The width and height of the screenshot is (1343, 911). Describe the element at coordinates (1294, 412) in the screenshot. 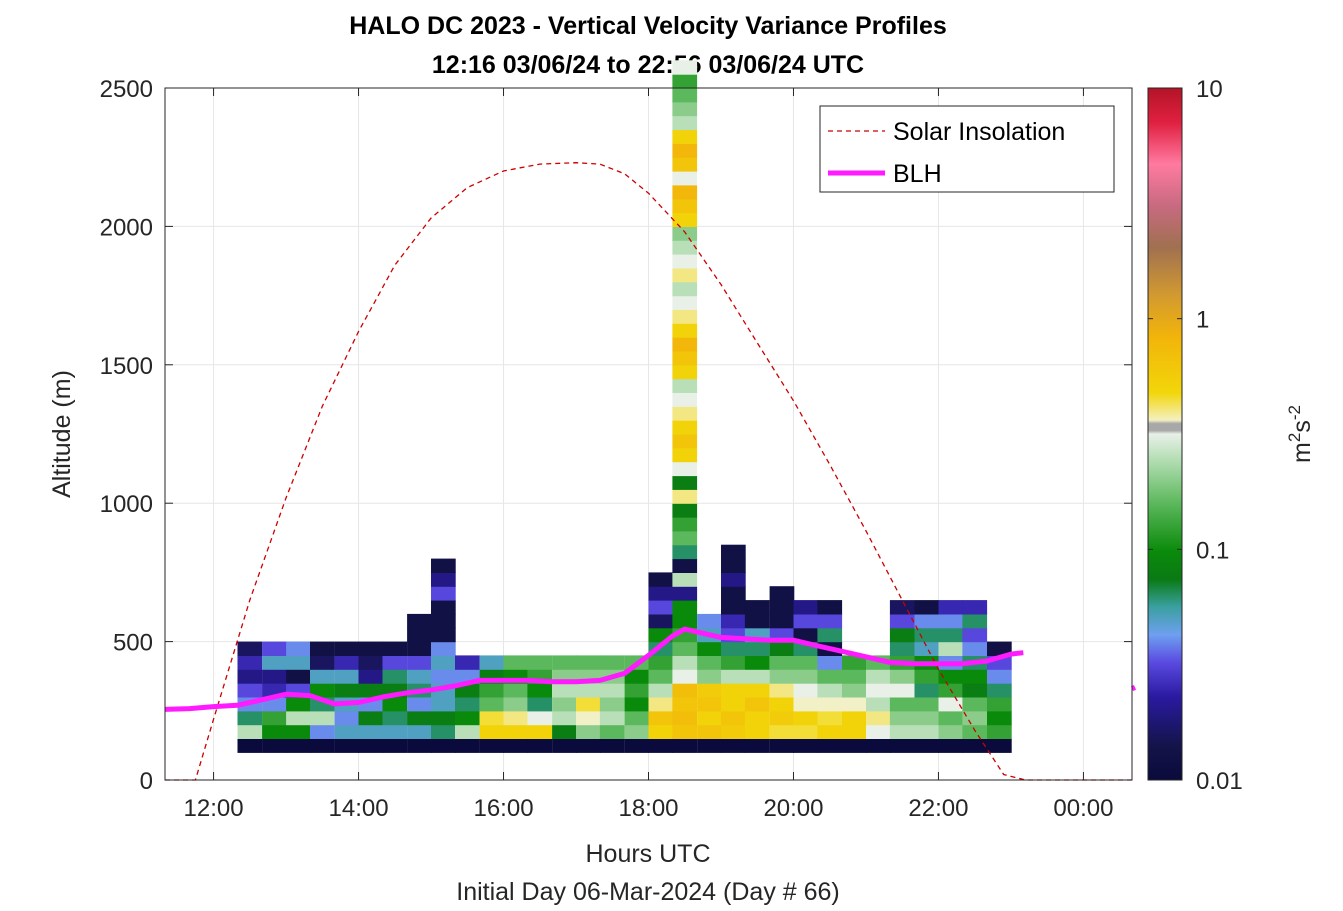

I see `colorbar-label-exp2: -2` at that location.